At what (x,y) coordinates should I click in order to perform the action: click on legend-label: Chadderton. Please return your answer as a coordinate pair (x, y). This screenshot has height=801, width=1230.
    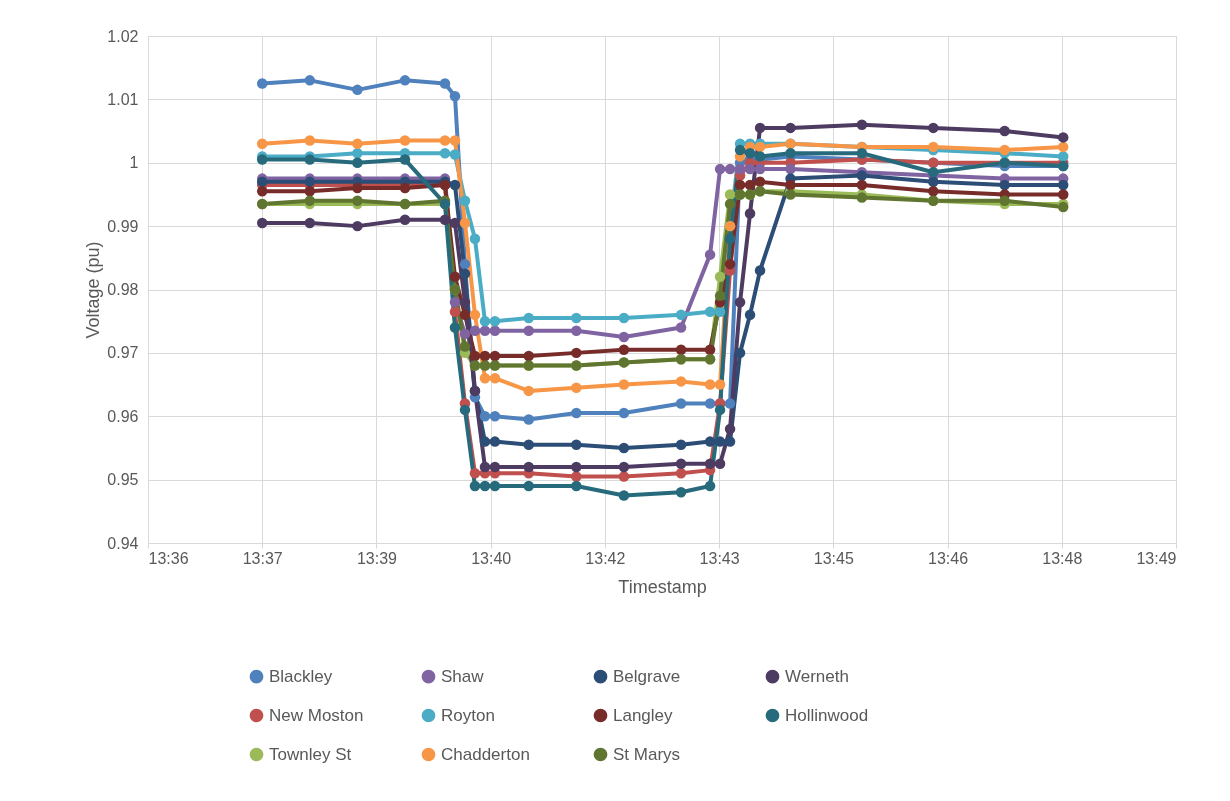
    Looking at the image, I should click on (485, 754).